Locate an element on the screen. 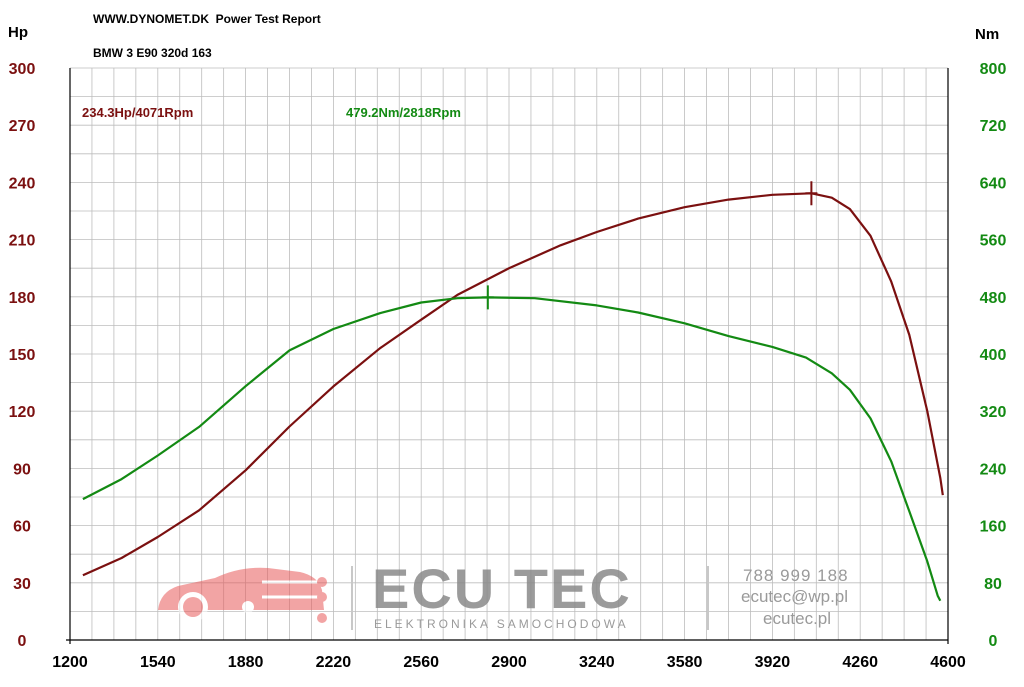 The height and width of the screenshot is (687, 1024). x-tick-label: 1540 is located at coordinates (158, 662).